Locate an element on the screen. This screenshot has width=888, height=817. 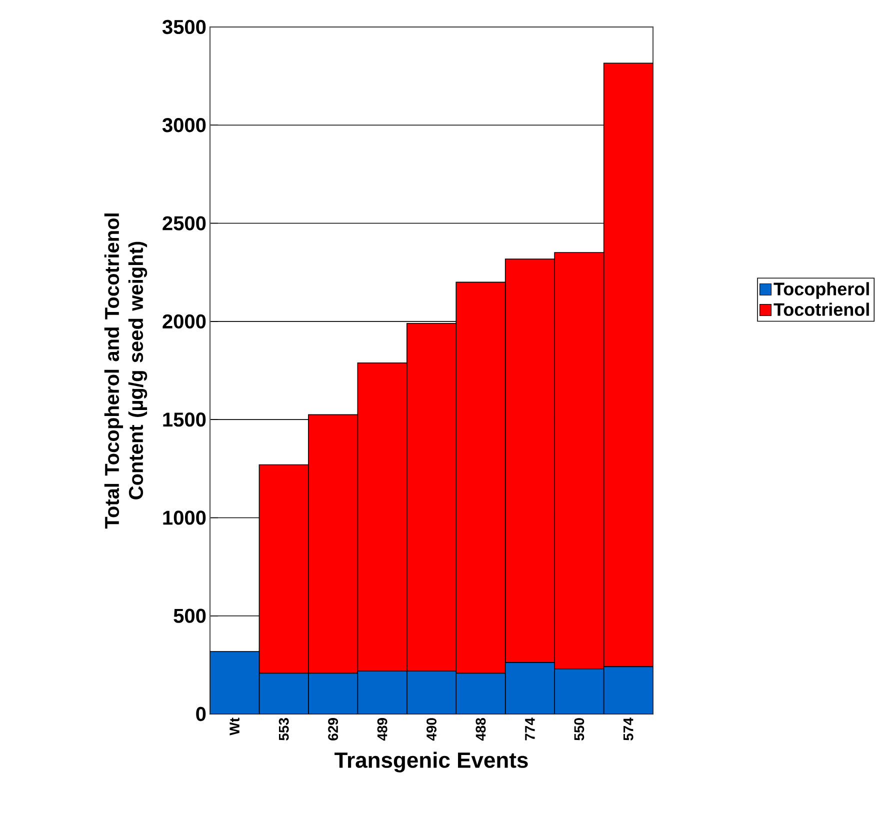
x-axis-title: Transgenic Events is located at coordinates (431, 762).